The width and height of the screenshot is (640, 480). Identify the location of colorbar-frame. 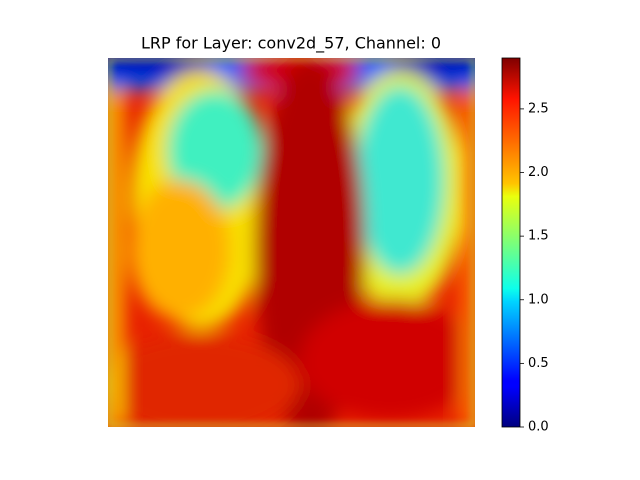
(511, 242).